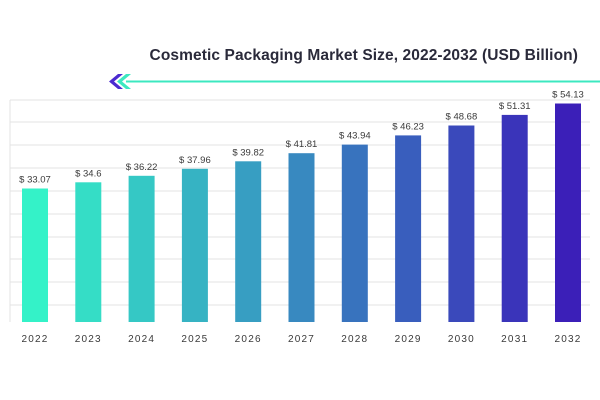 The image size is (600, 400). Describe the element at coordinates (248, 339) in the screenshot. I see `tick-label-2026: 2026` at that location.